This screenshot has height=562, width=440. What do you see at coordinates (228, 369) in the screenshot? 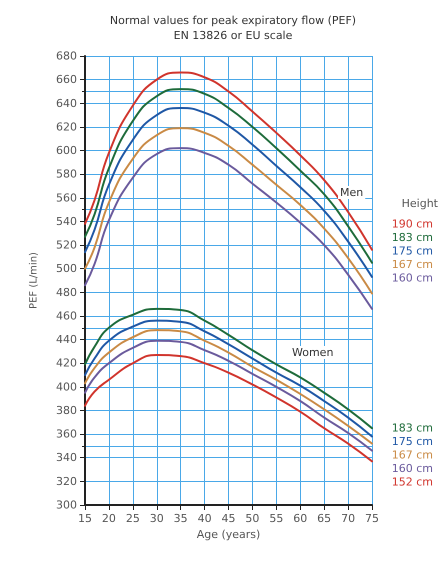
I see `line-series` at bounding box center [228, 369].